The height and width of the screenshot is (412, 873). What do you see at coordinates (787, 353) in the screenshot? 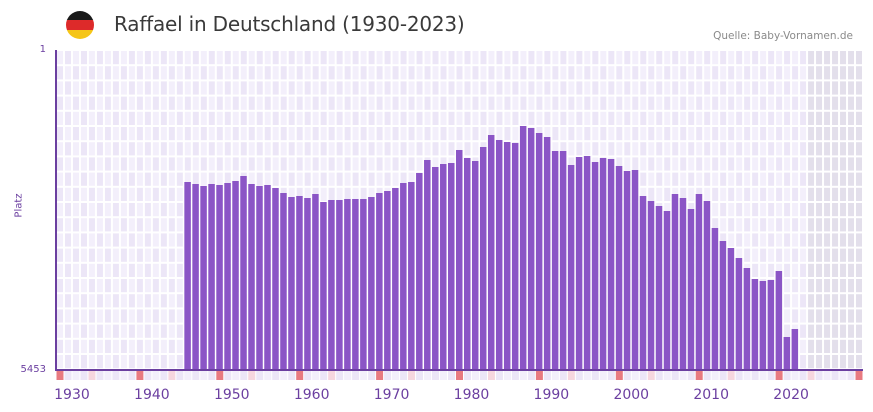
I see `bar-2021` at bounding box center [787, 353].